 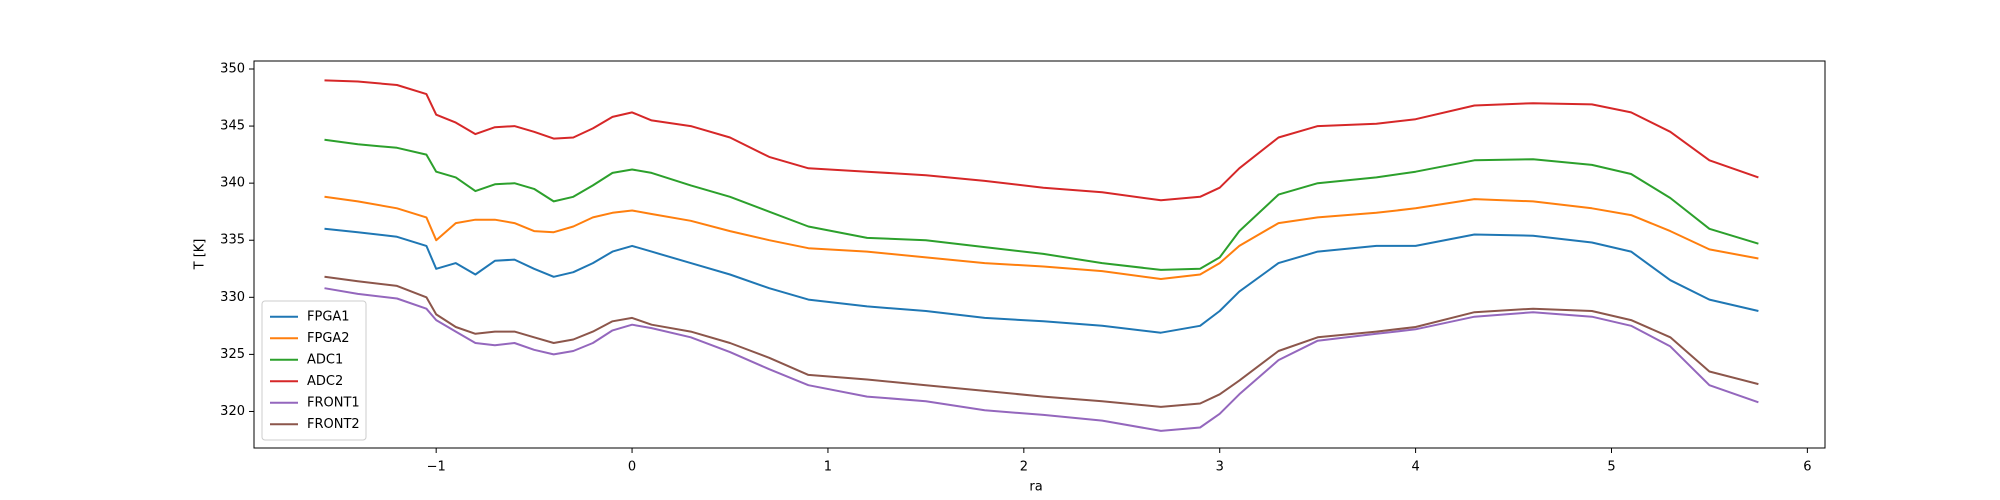 I want to click on x-tick-label: −1, so click(x=436, y=467).